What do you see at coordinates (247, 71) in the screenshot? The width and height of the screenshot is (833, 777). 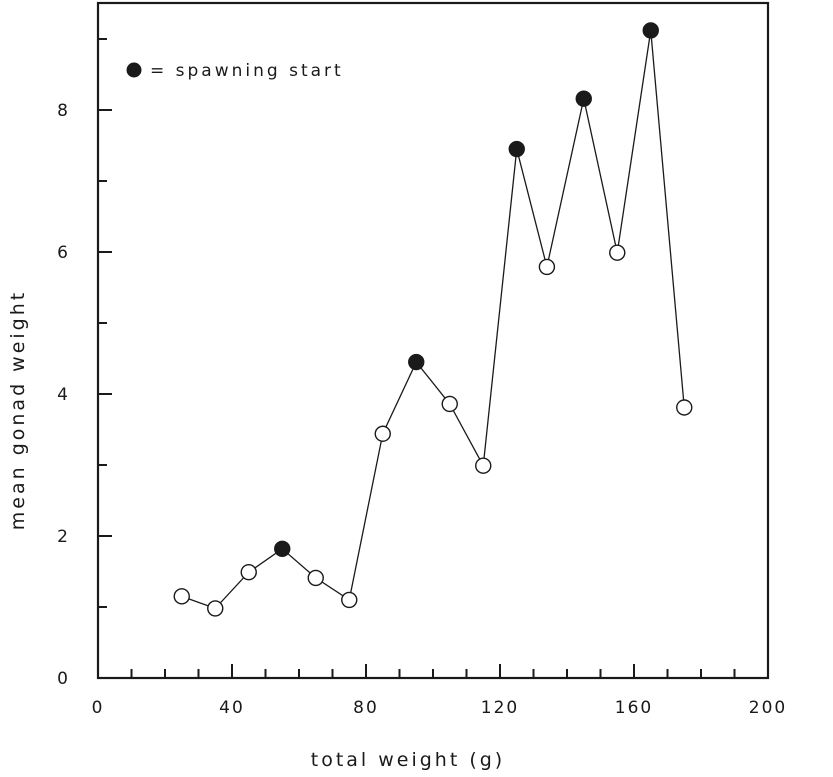 I see `legend-label: = spawning start` at bounding box center [247, 71].